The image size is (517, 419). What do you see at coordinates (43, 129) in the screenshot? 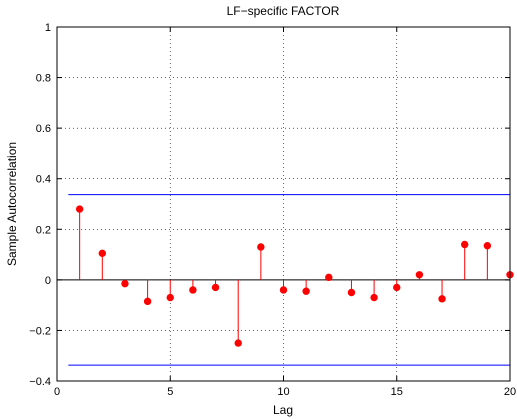
I see `y-tick-label: 0.6` at bounding box center [43, 129].